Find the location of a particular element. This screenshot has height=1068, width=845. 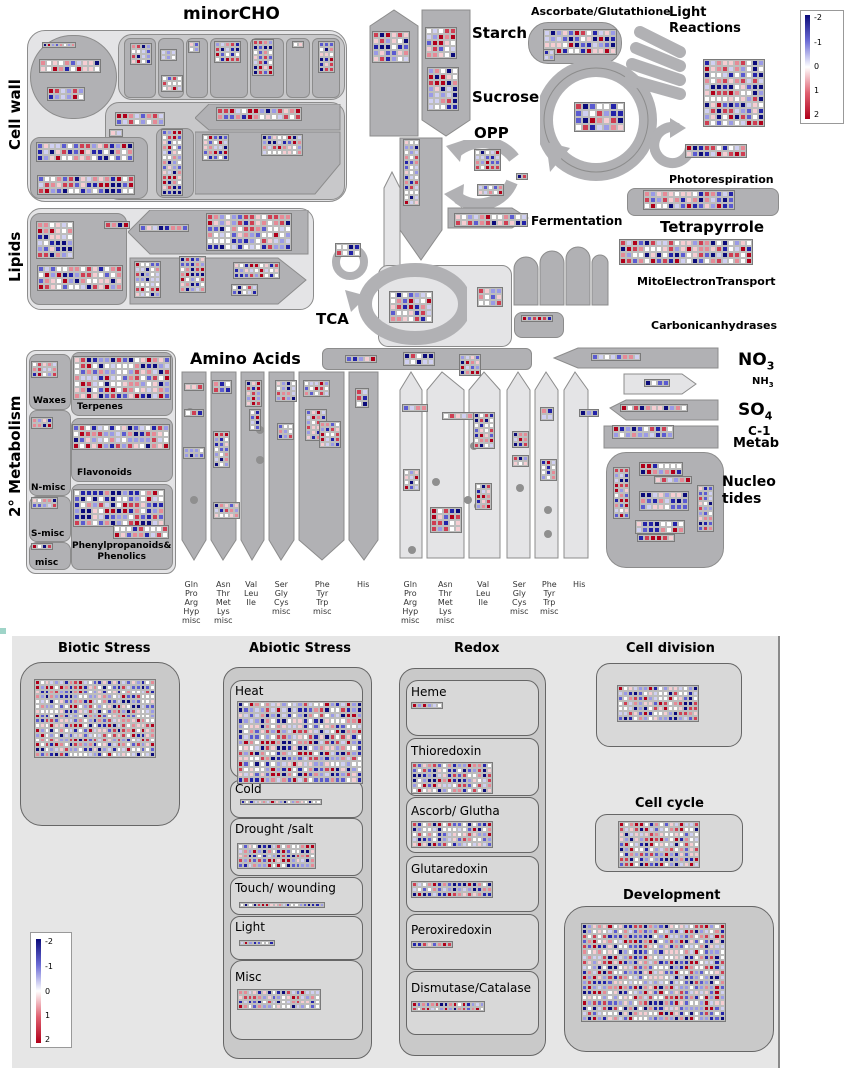

opp-cycle is located at coordinates (481, 175).